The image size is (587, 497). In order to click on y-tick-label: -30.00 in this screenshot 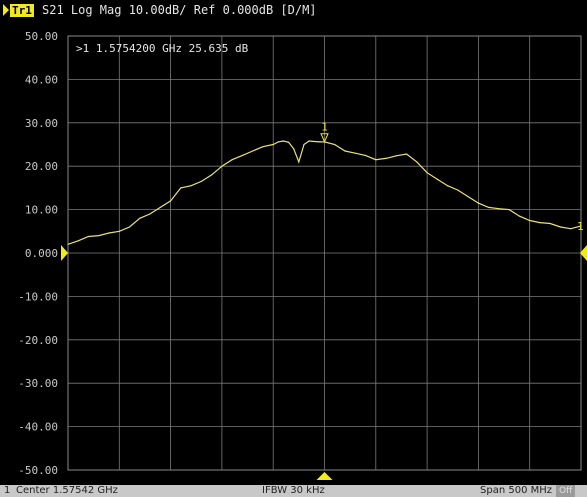, I will do `click(38, 383)`.